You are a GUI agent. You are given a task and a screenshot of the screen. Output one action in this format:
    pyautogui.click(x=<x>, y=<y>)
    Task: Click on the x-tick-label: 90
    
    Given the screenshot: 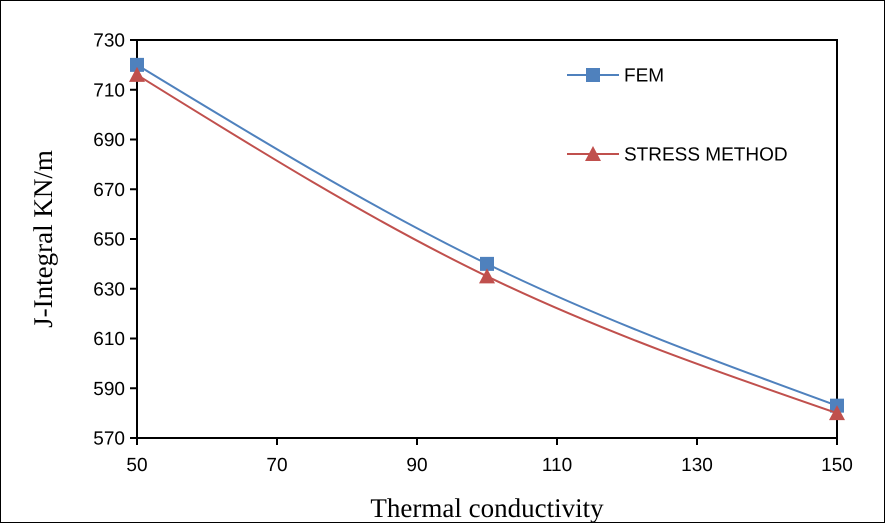 What is the action you would take?
    pyautogui.click(x=417, y=465)
    